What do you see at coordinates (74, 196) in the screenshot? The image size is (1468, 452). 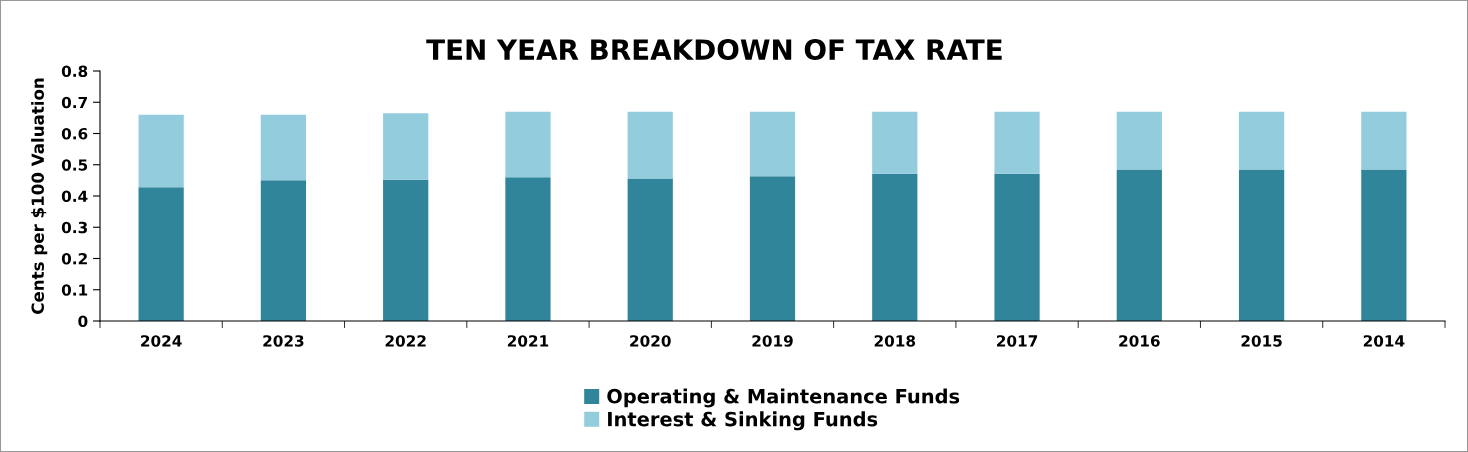 I see `y-tick-label: 0.4` at bounding box center [74, 196].